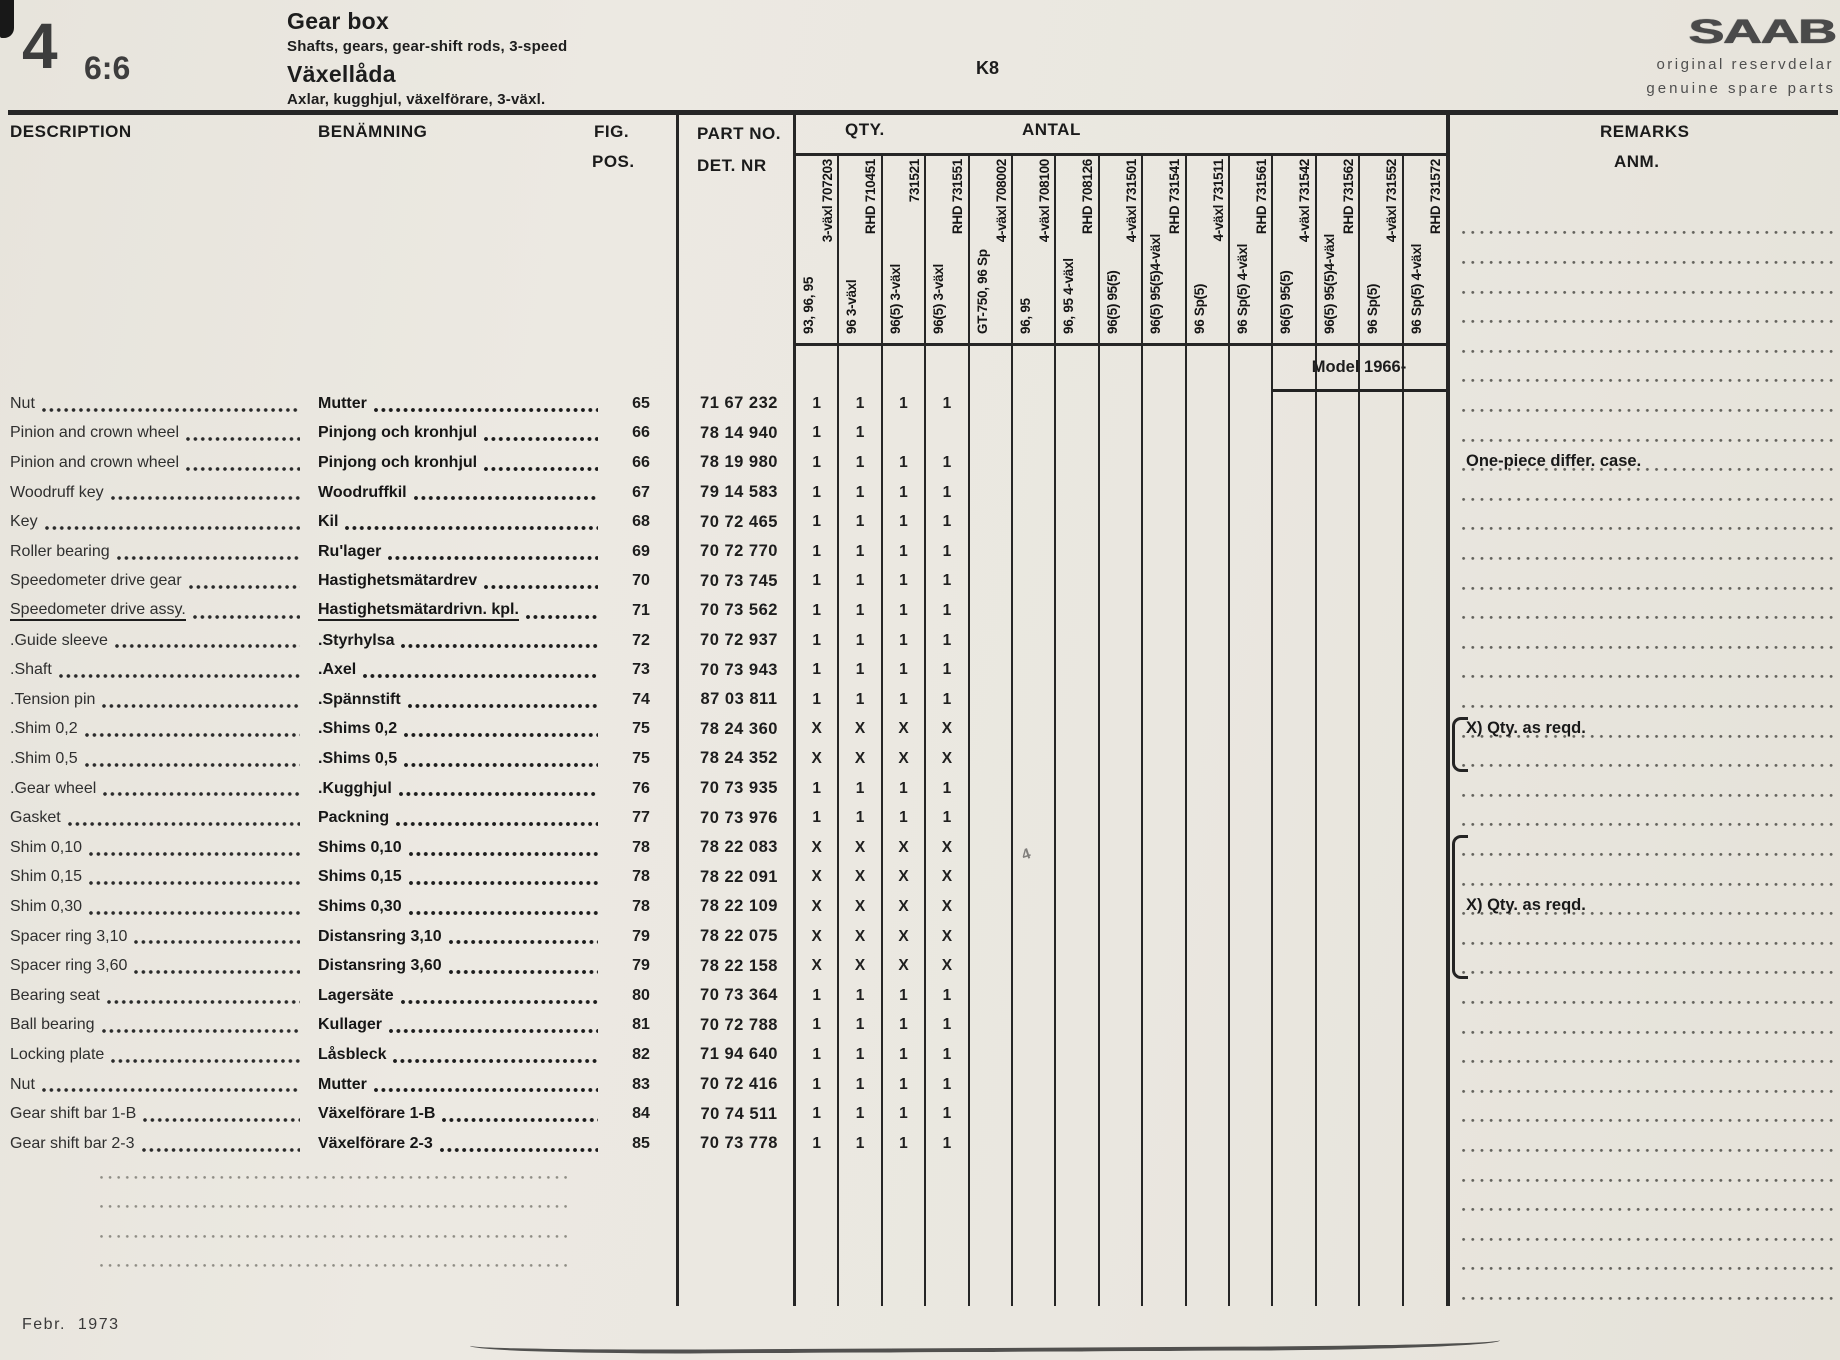 The image size is (1840, 1360). What do you see at coordinates (459, 641) in the screenshot?
I see `benamning-cell: .Styrhylsa` at bounding box center [459, 641].